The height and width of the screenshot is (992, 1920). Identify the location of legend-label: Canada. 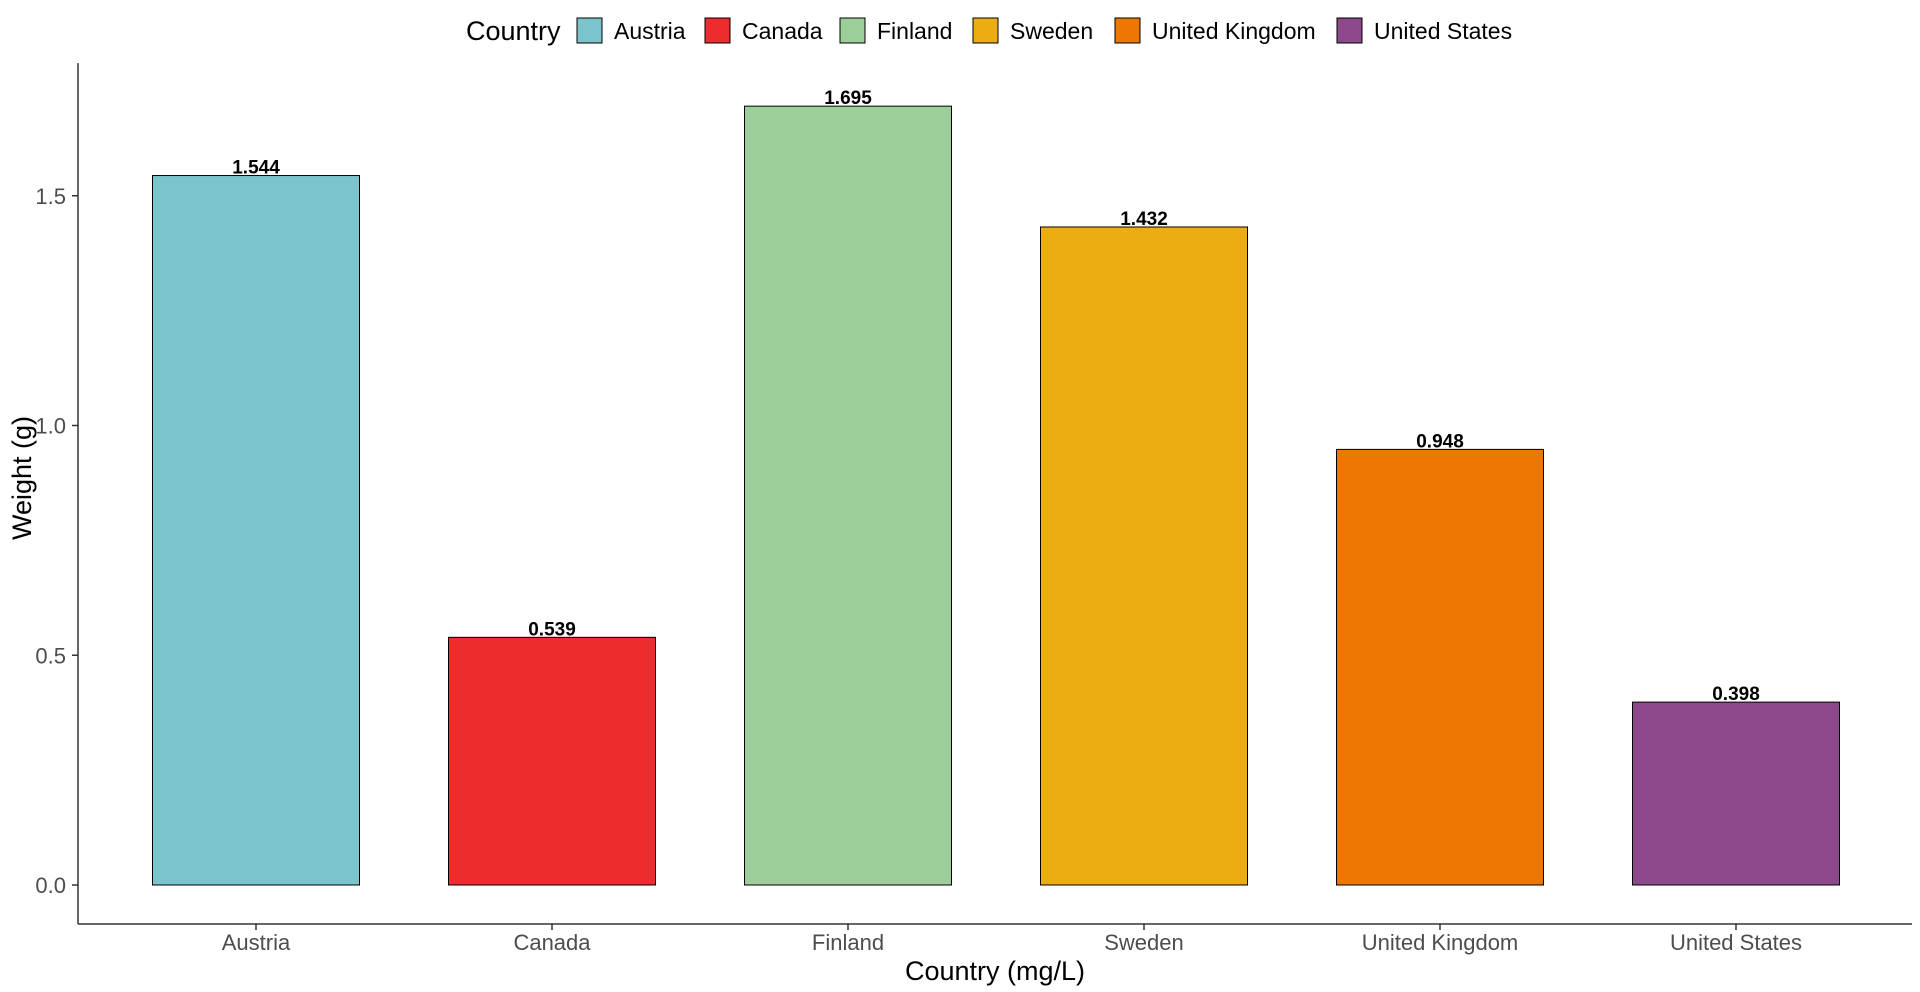
(782, 31).